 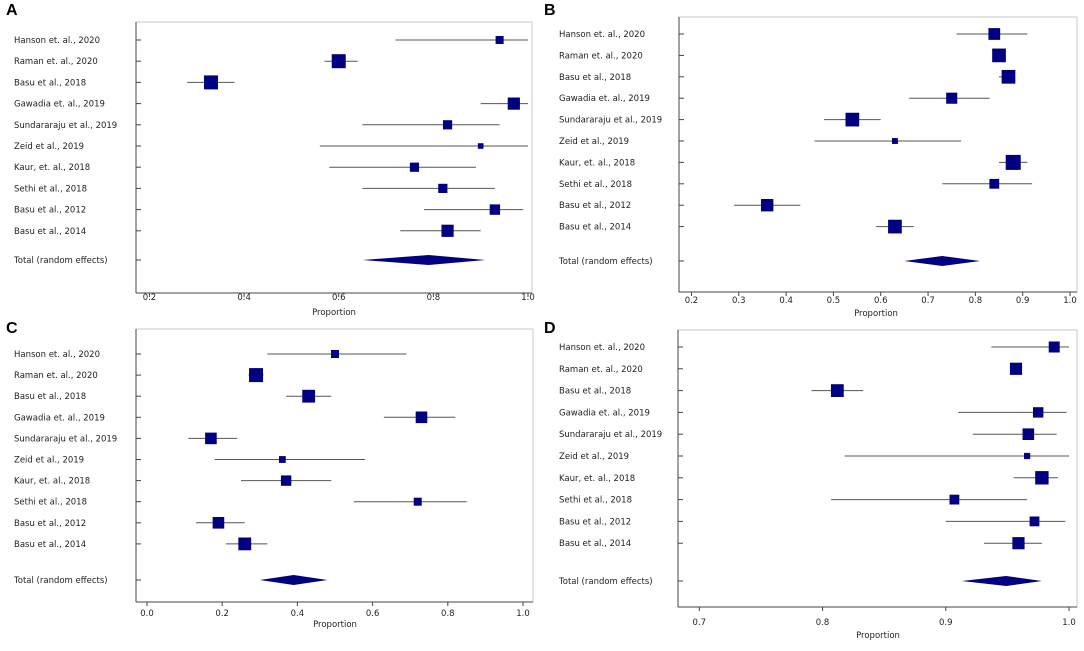 What do you see at coordinates (1001, 581) in the screenshot?
I see `total-diamond` at bounding box center [1001, 581].